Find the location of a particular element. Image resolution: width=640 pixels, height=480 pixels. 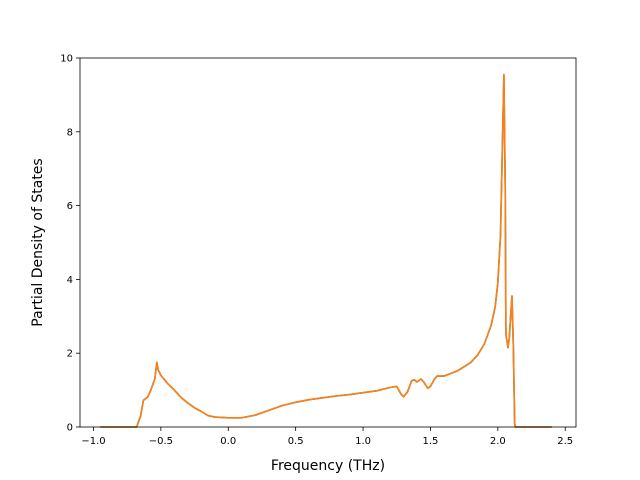

y-tick-label: 10 is located at coordinates (66, 59).